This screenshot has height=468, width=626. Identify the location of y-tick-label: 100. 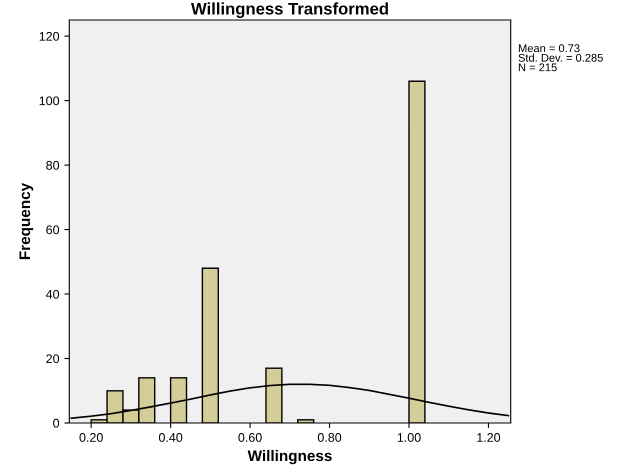
(50, 101).